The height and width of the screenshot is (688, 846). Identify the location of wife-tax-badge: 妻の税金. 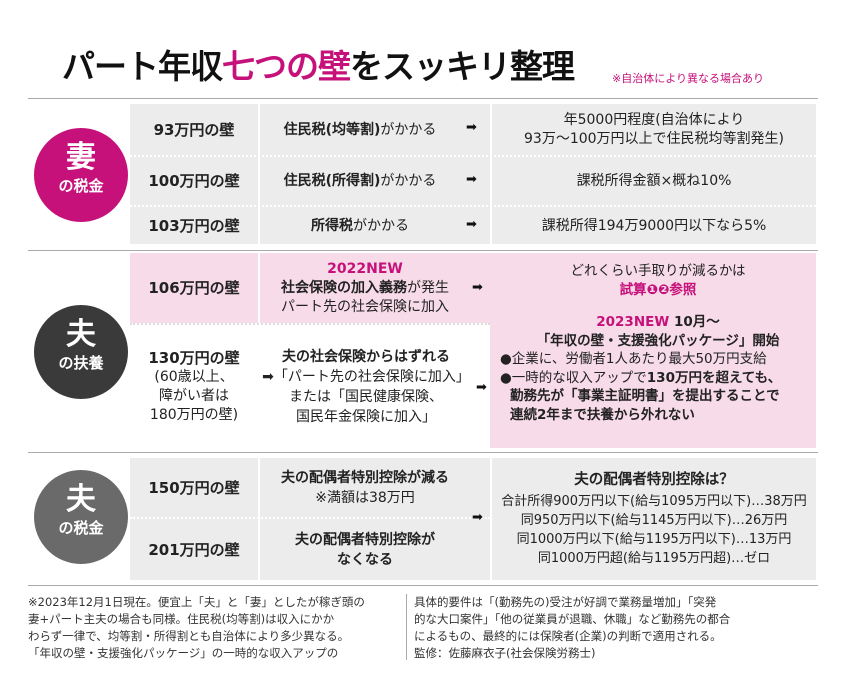
(81, 175).